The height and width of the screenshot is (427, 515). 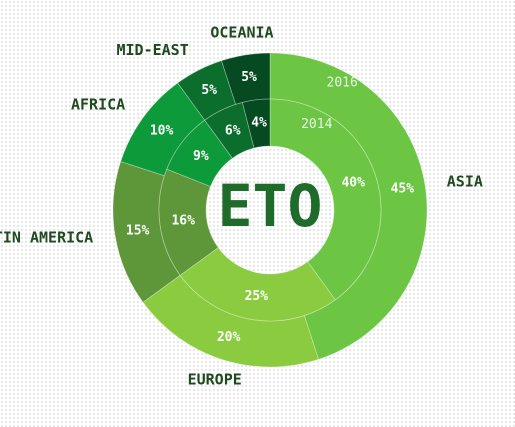 I want to click on slice-inner-mid-east, so click(x=229, y=130).